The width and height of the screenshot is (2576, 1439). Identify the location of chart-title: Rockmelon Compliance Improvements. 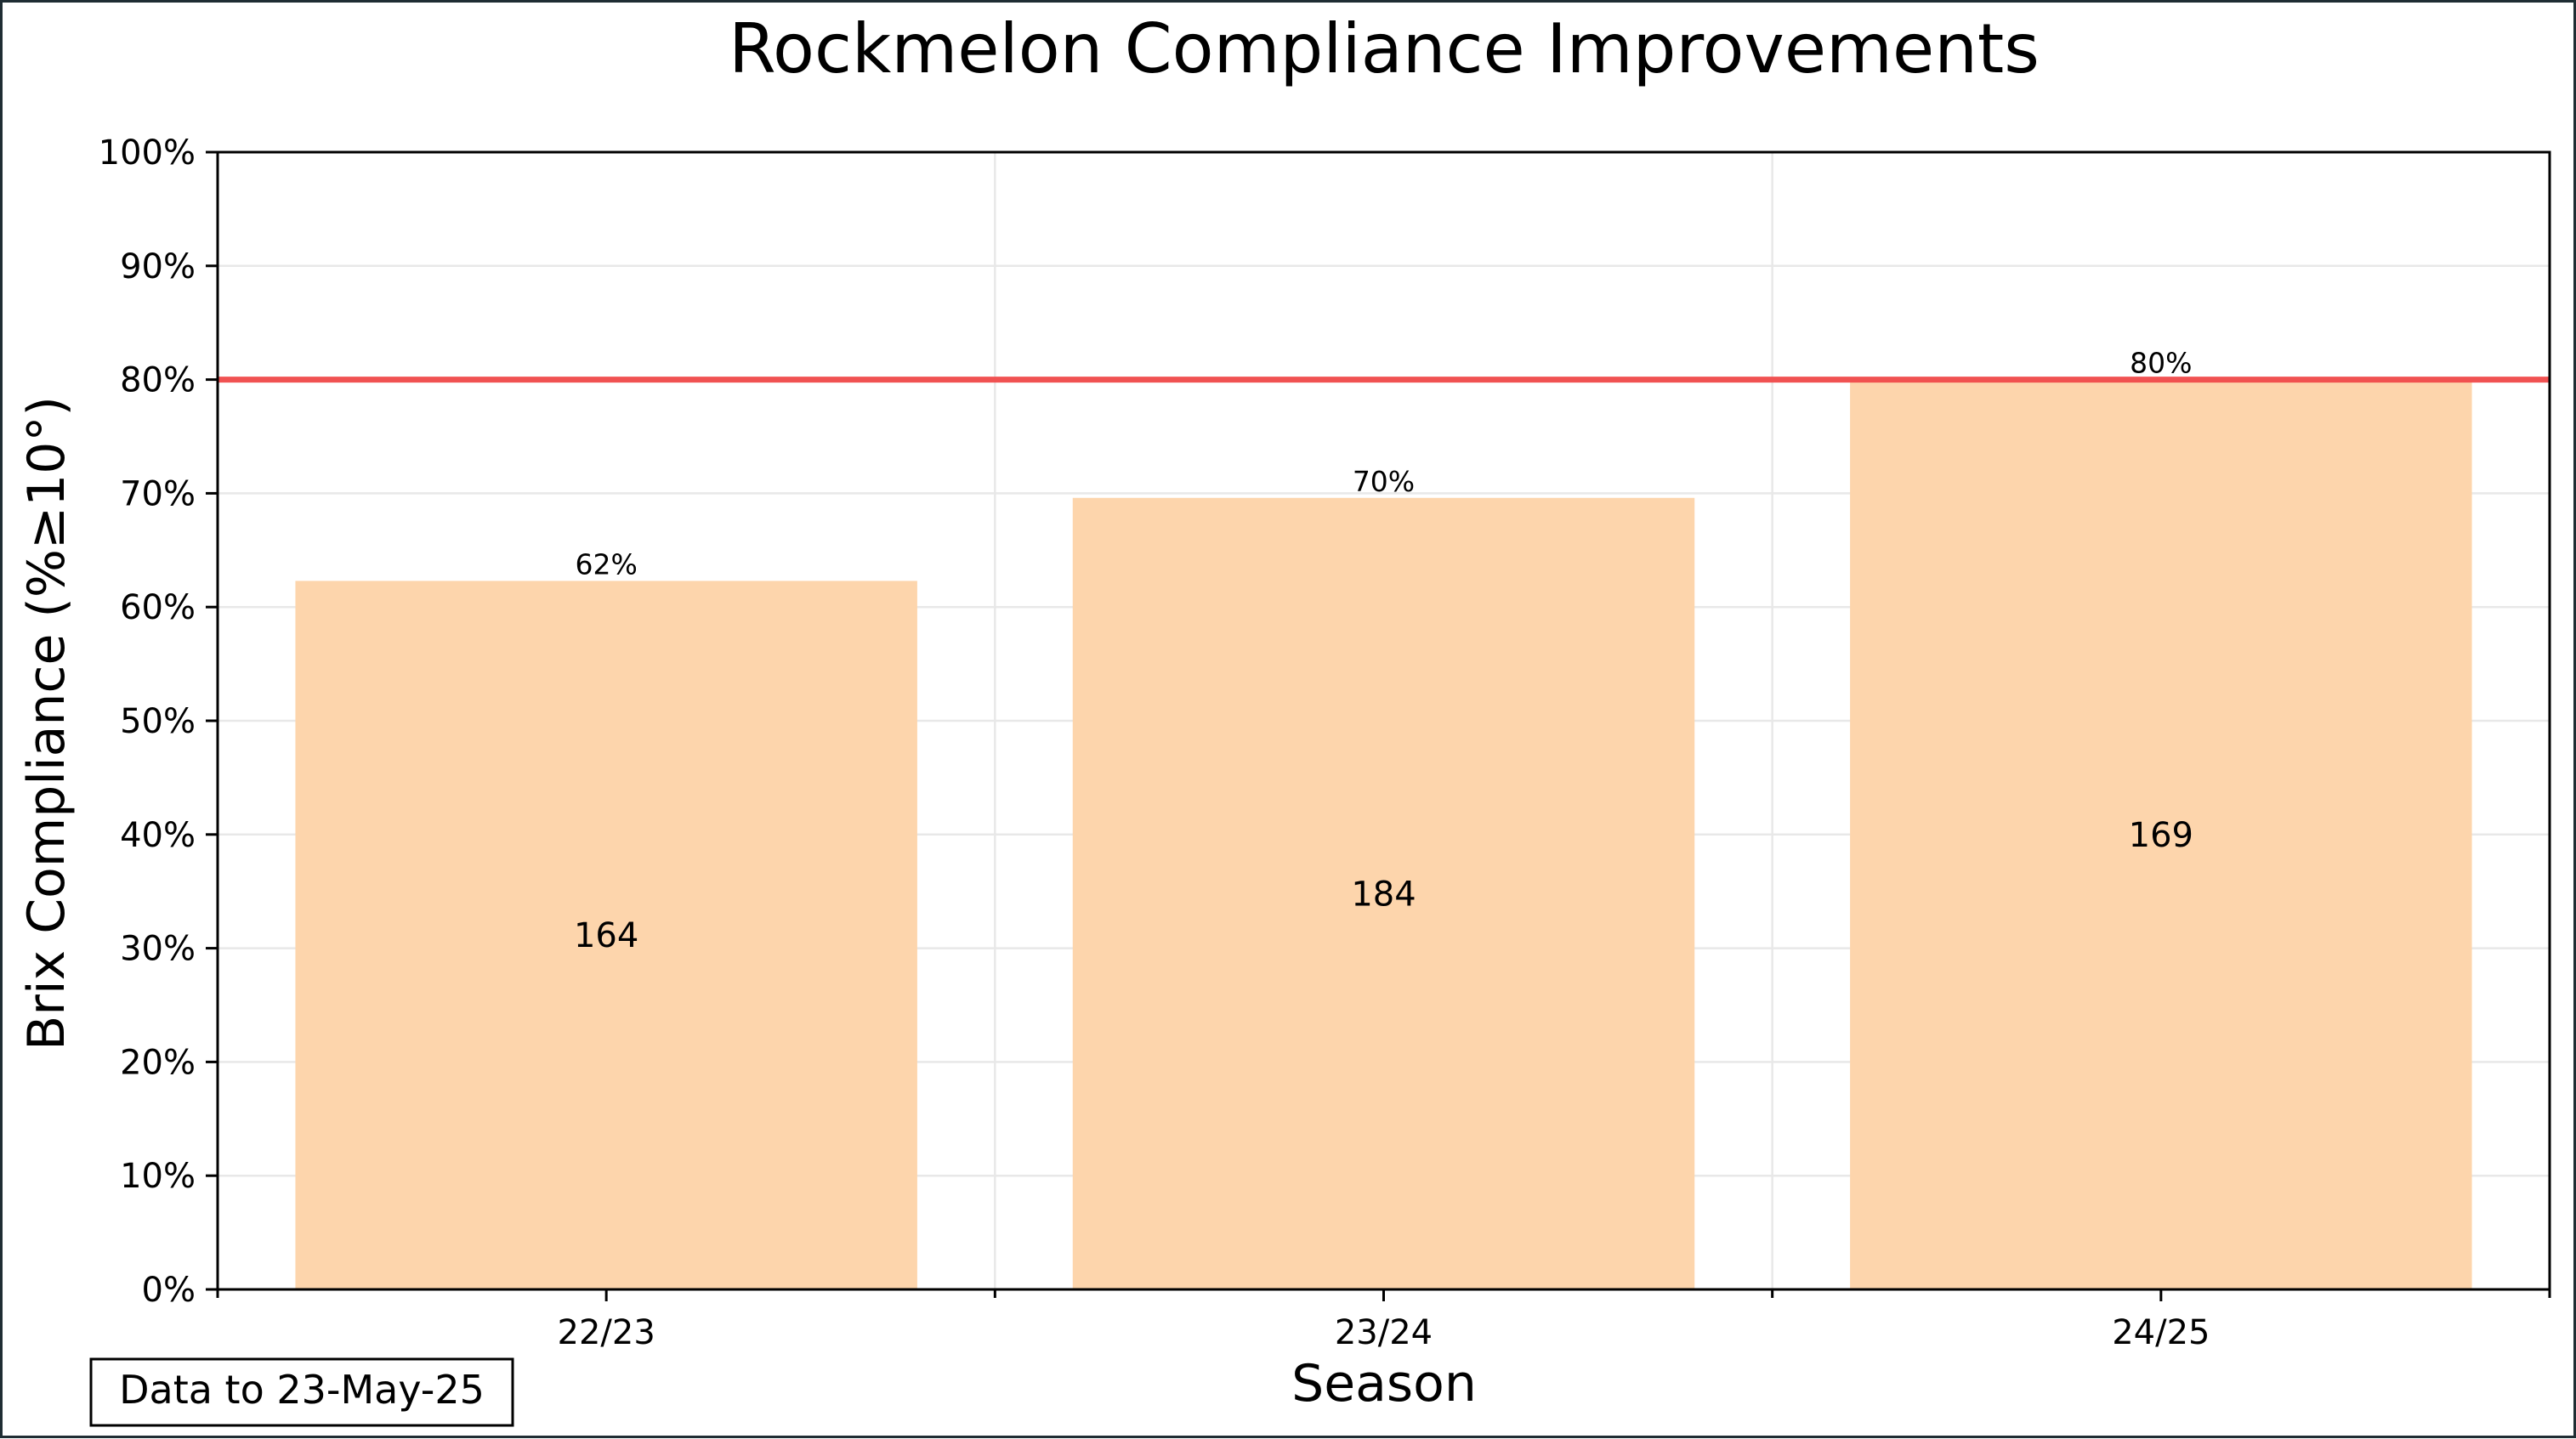
(1385, 48).